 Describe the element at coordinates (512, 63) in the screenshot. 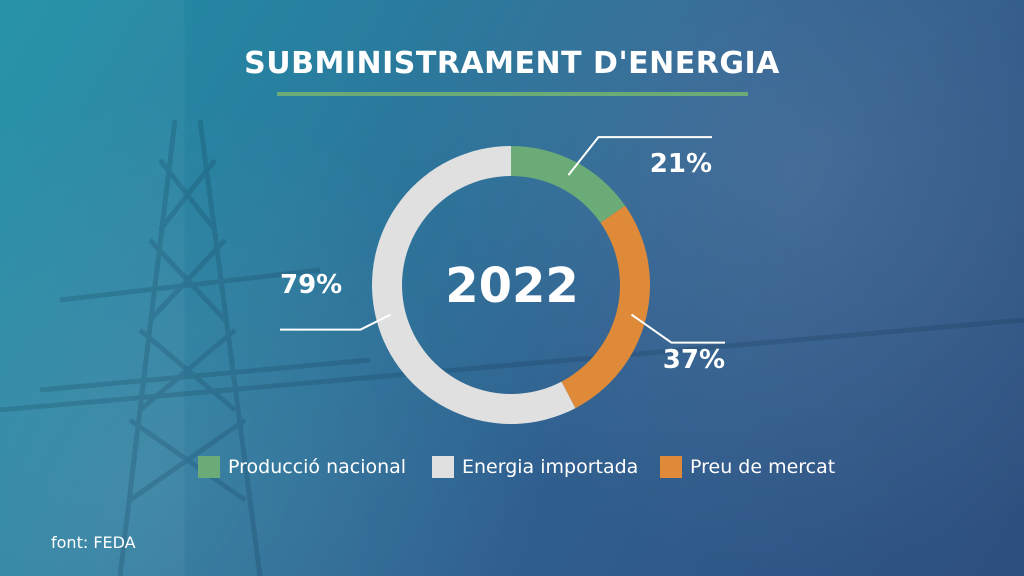

I see `page-title: SUBMINISTRAMENT D'ENERGIA` at that location.